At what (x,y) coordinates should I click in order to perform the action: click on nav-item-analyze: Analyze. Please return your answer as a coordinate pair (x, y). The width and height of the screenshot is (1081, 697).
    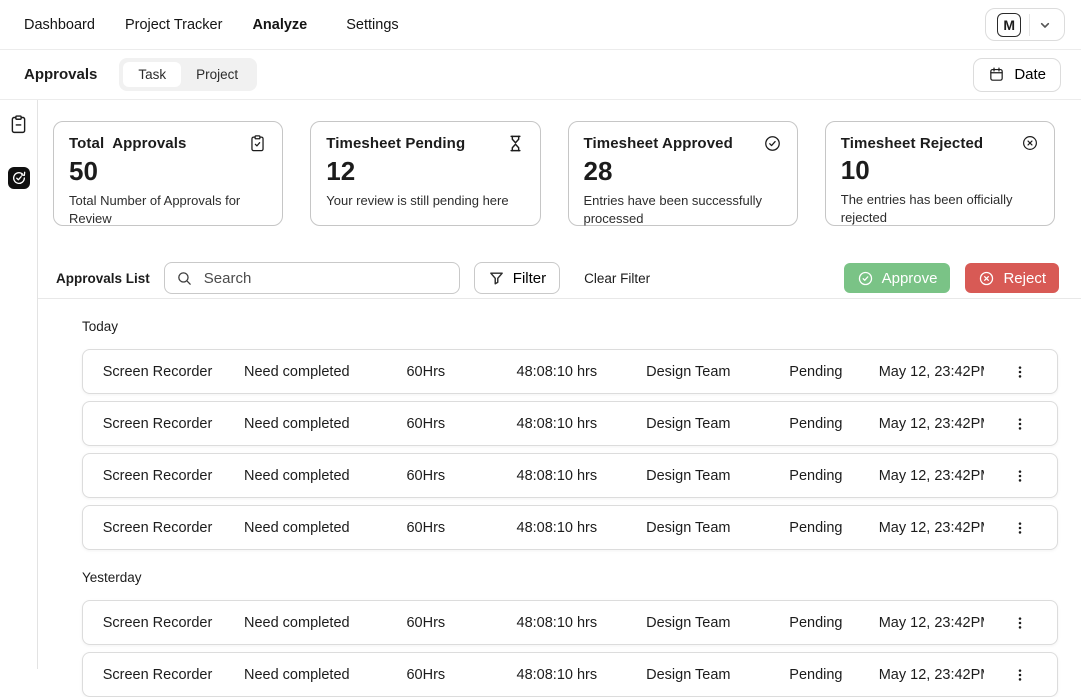
    Looking at the image, I should click on (280, 24).